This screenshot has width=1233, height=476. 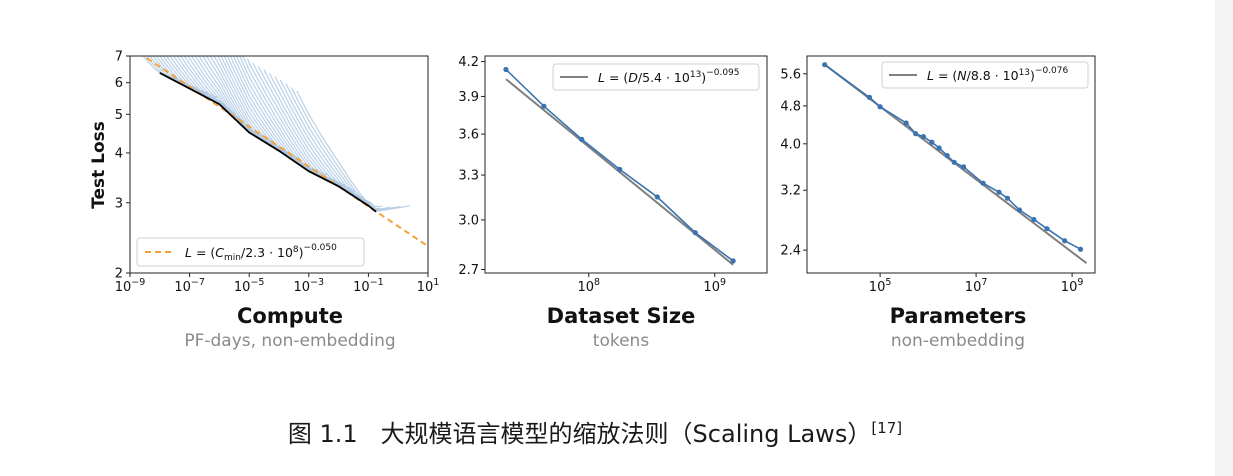 What do you see at coordinates (468, 270) in the screenshot?
I see `dataset-y-tick-label: 2.7` at bounding box center [468, 270].